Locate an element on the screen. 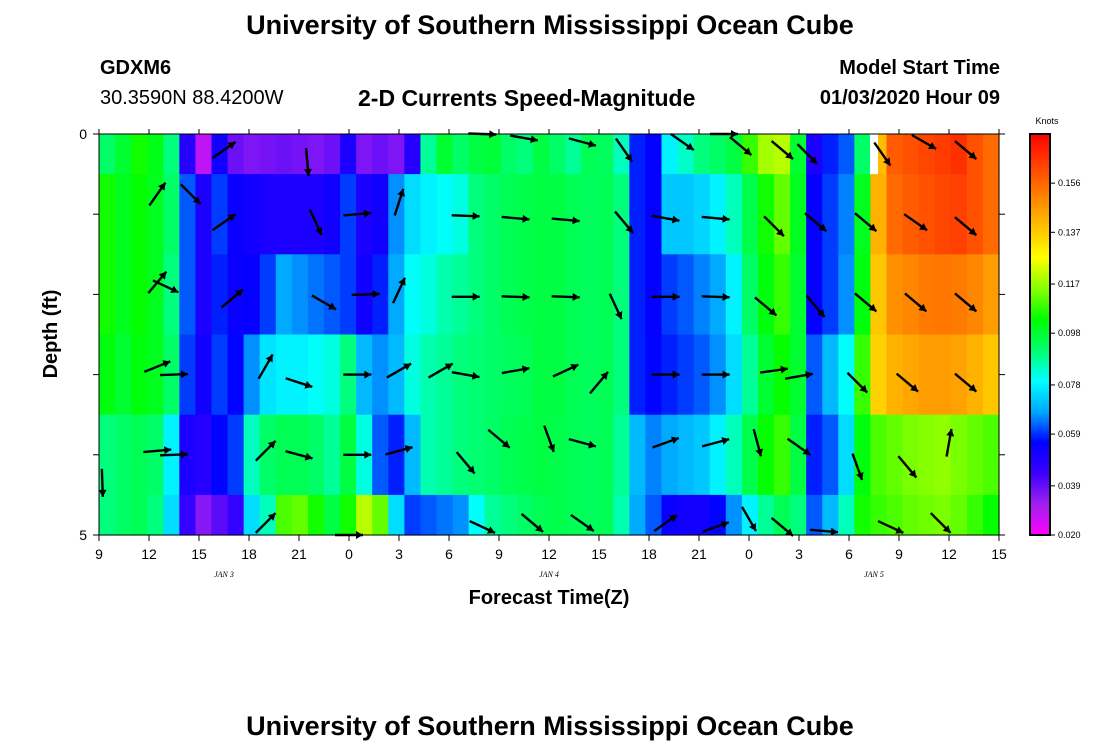 Image resolution: width=1100 pixels, height=750 pixels. x-axis-title: Forecast Time(Z) is located at coordinates (549, 598).